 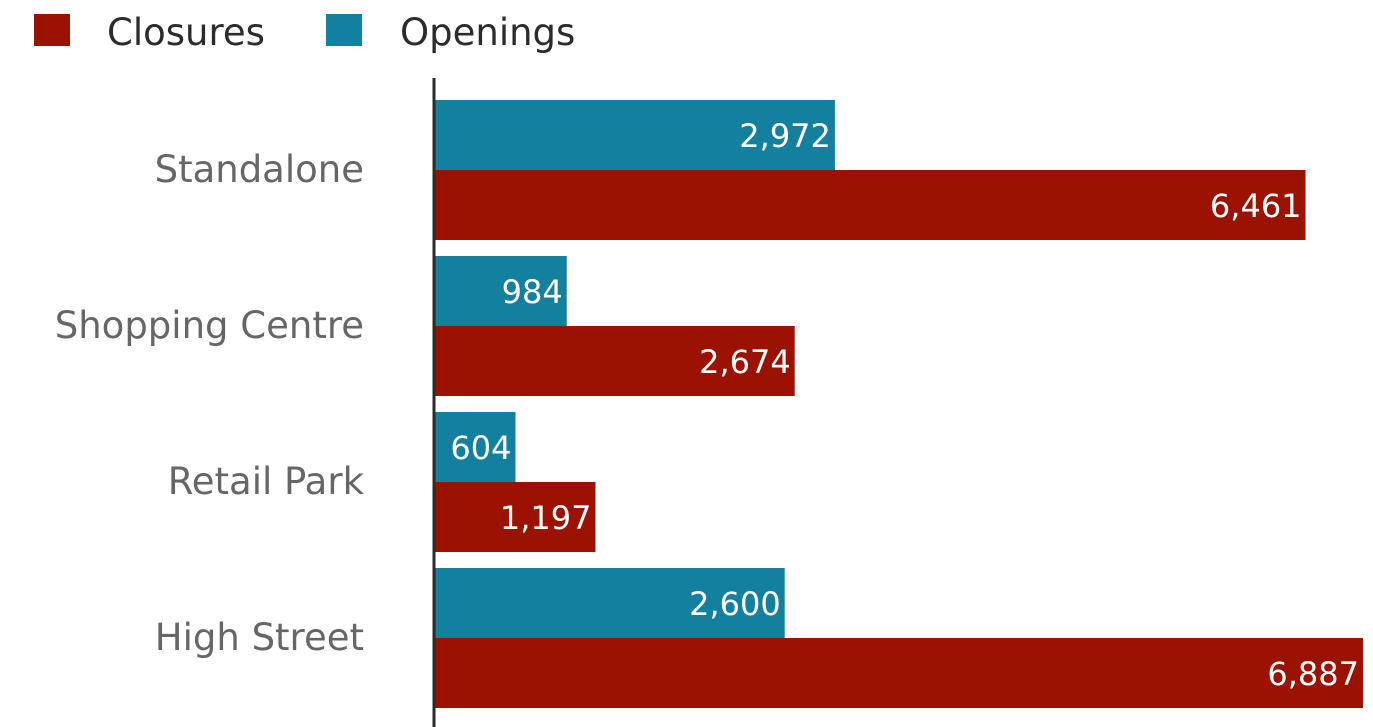 What do you see at coordinates (304, 32) in the screenshot?
I see `legend: Closures Openings` at bounding box center [304, 32].